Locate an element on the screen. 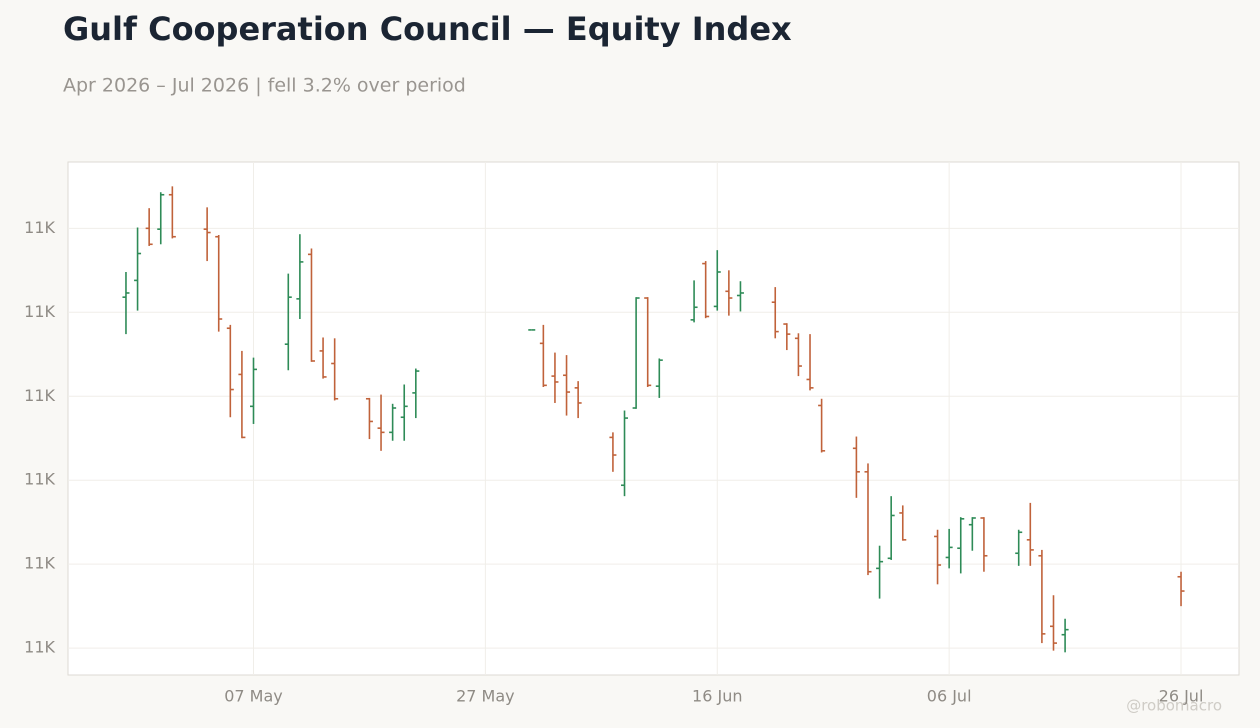 This screenshot has width=1260, height=728. chart-title: Gulf Cooperation Council — Equity Index is located at coordinates (427, 29).